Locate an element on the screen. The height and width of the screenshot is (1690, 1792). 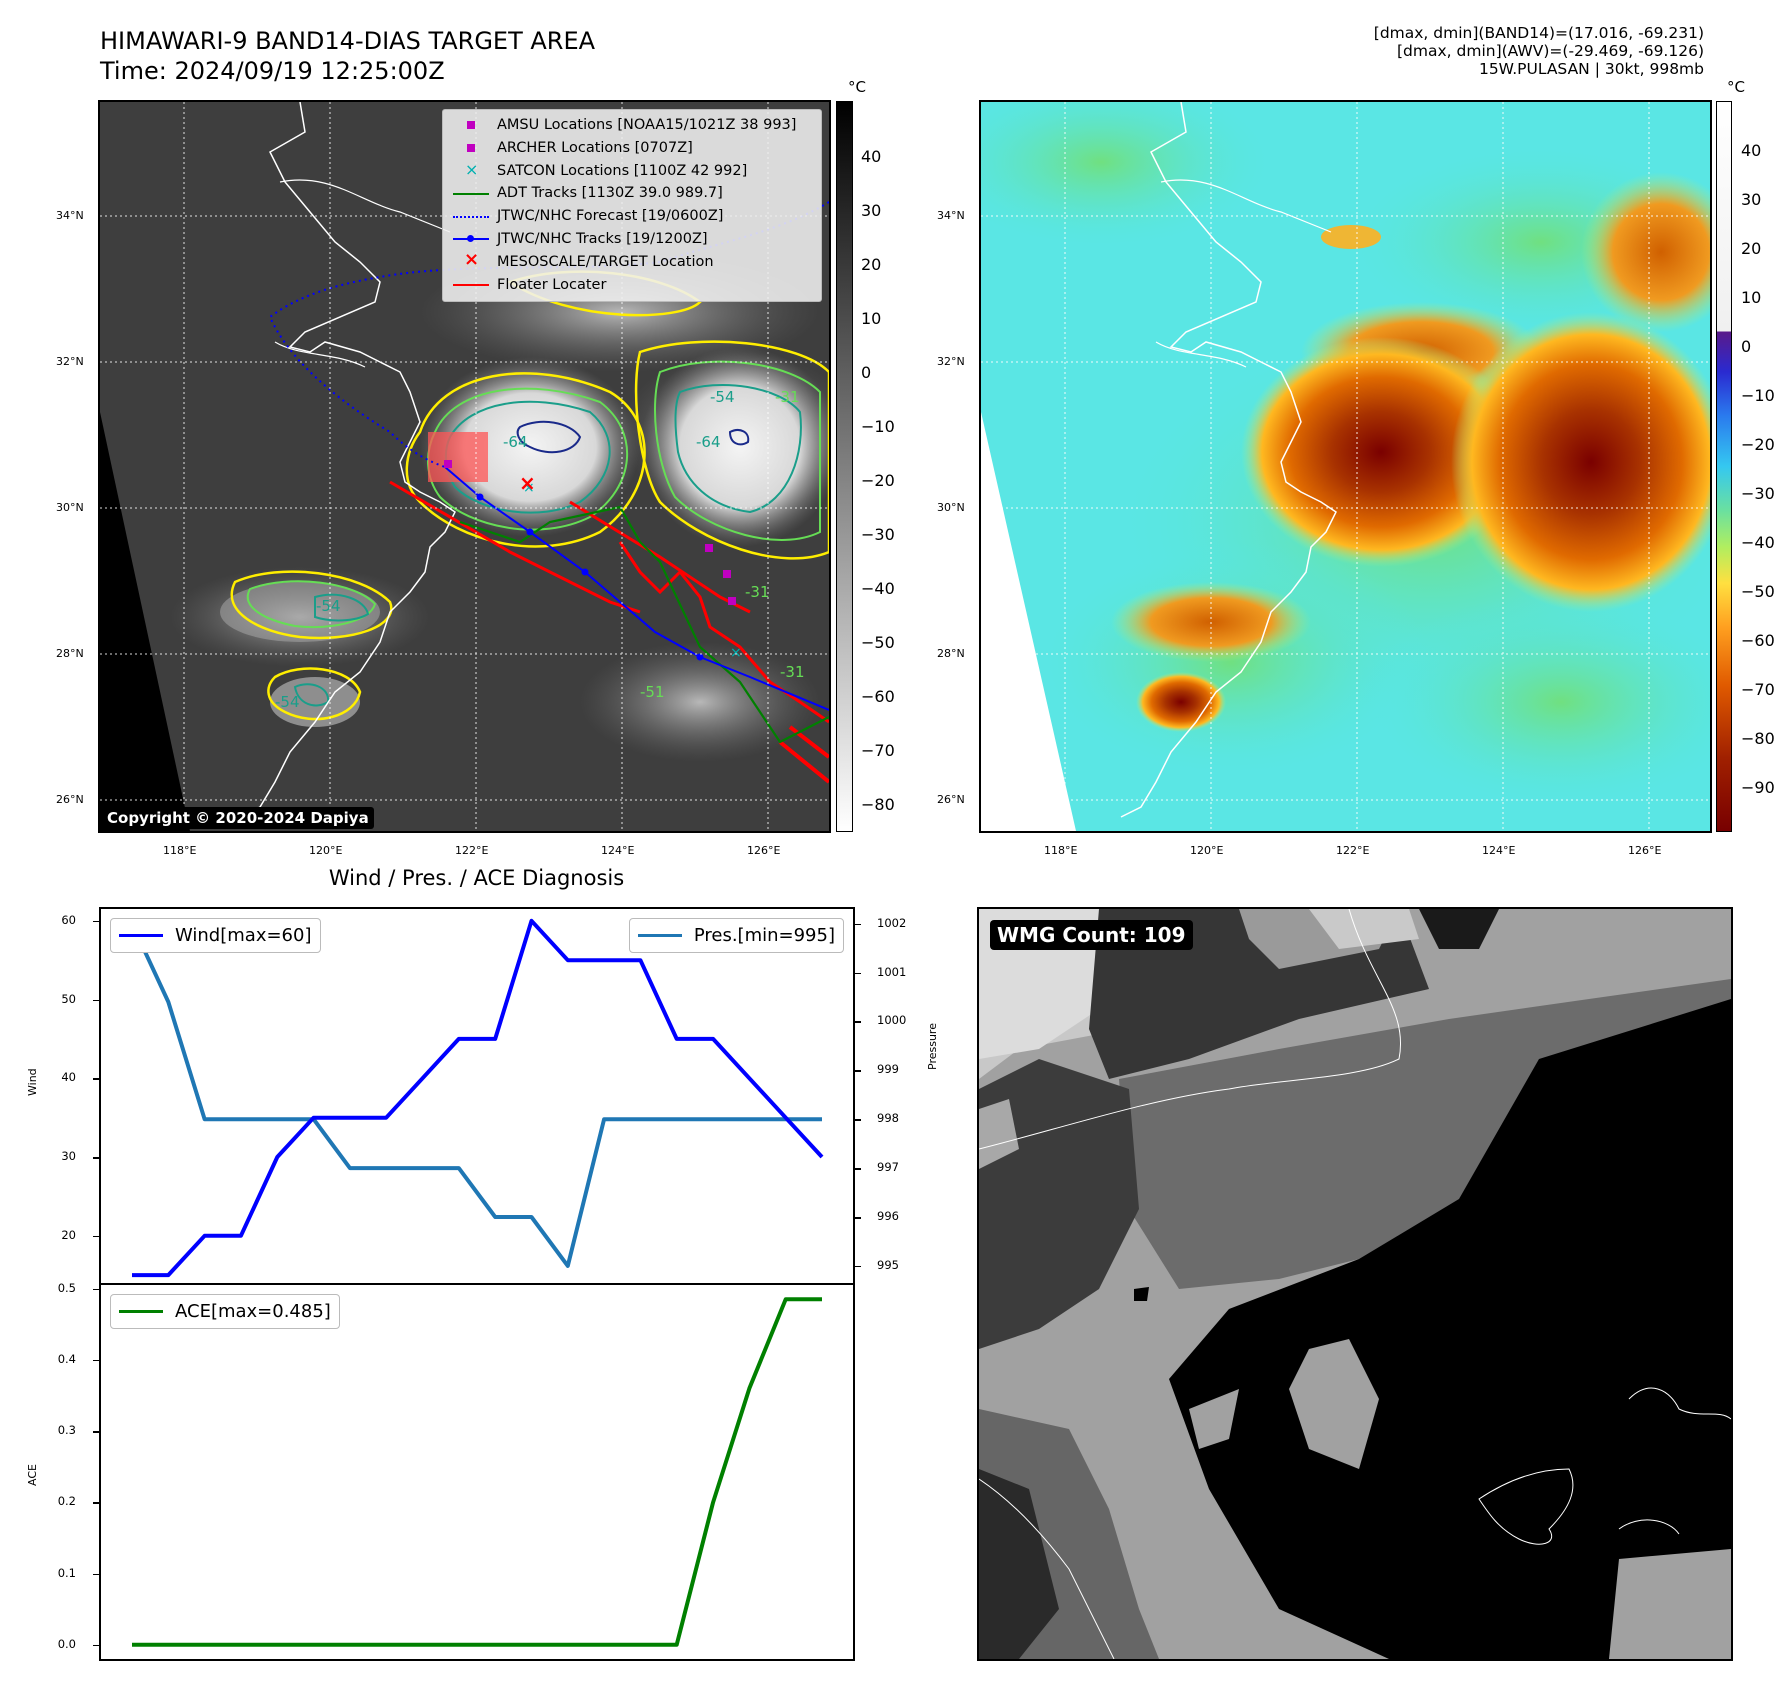
legend-label: AMSU Locations [NOAA15/1021Z 38 993] is located at coordinates (647, 125).